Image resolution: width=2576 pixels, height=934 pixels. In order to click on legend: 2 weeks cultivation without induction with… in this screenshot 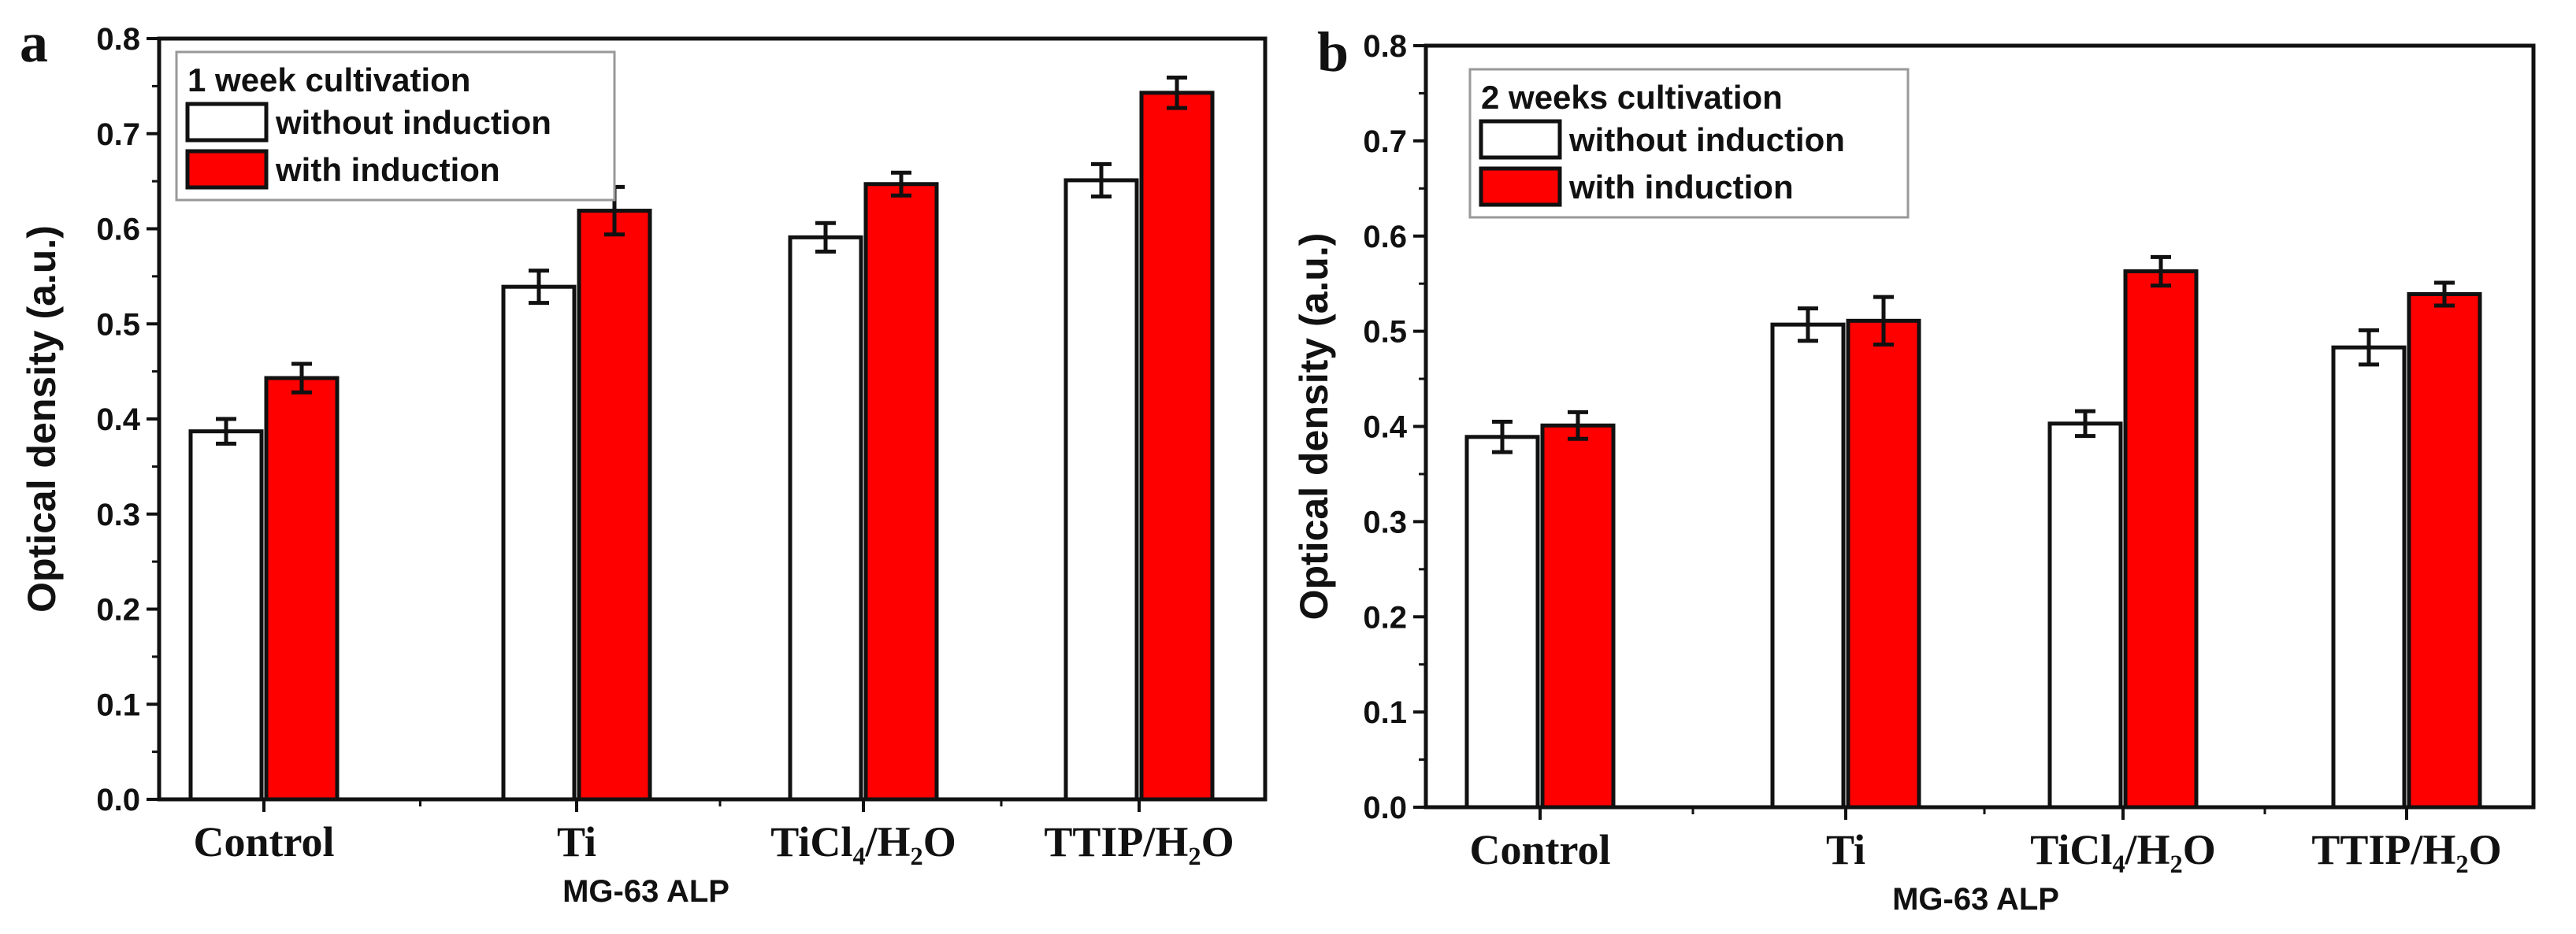, I will do `click(1689, 143)`.